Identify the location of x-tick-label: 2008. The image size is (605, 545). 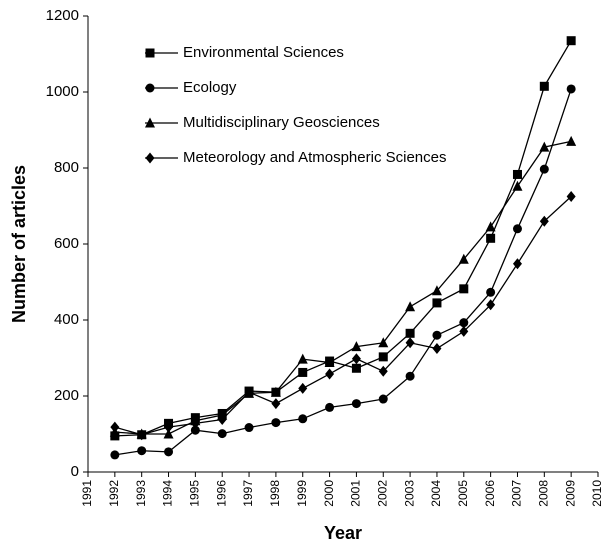
(543, 493).